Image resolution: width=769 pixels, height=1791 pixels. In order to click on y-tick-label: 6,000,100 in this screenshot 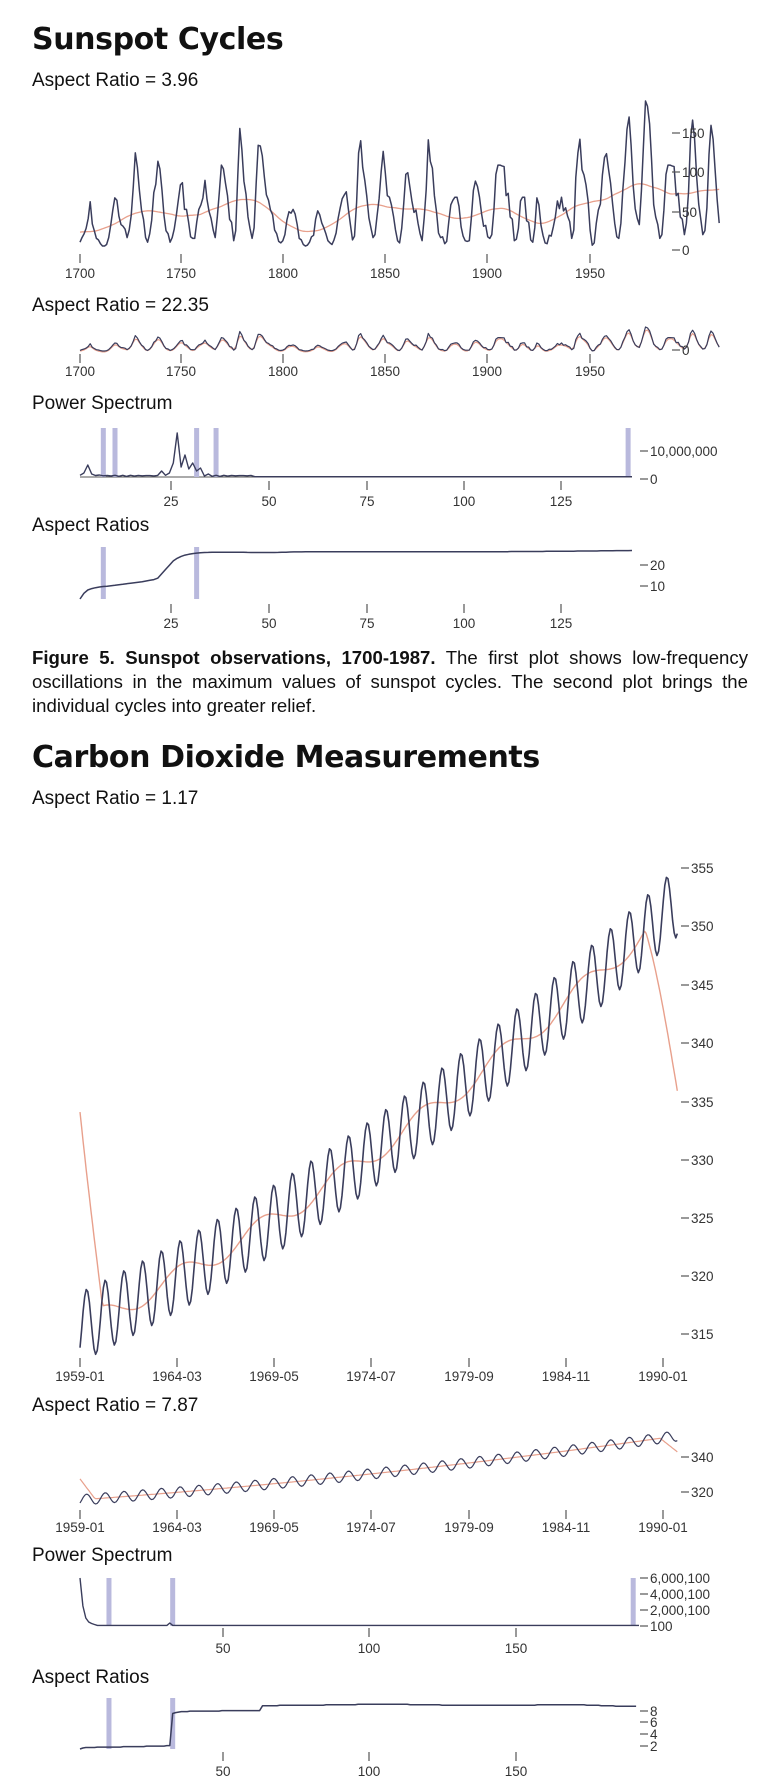, I will do `click(680, 1578)`.